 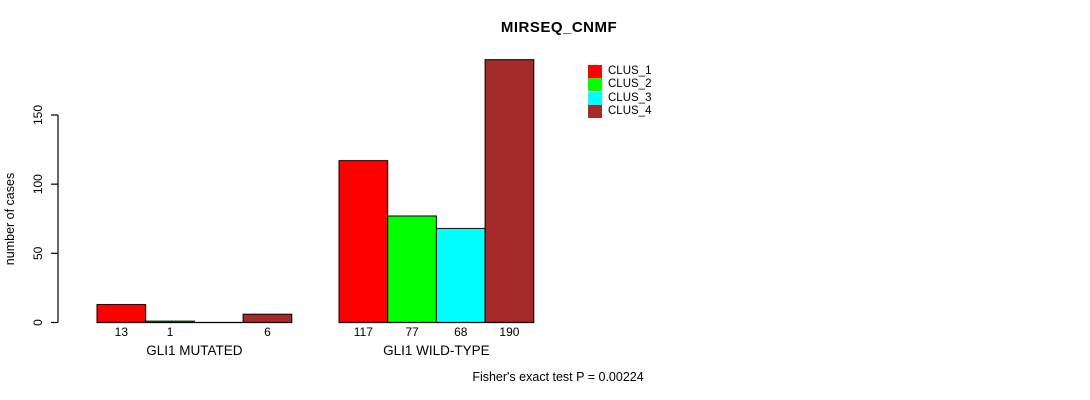 What do you see at coordinates (630, 84) in the screenshot?
I see `legend-label: CLUS_2` at bounding box center [630, 84].